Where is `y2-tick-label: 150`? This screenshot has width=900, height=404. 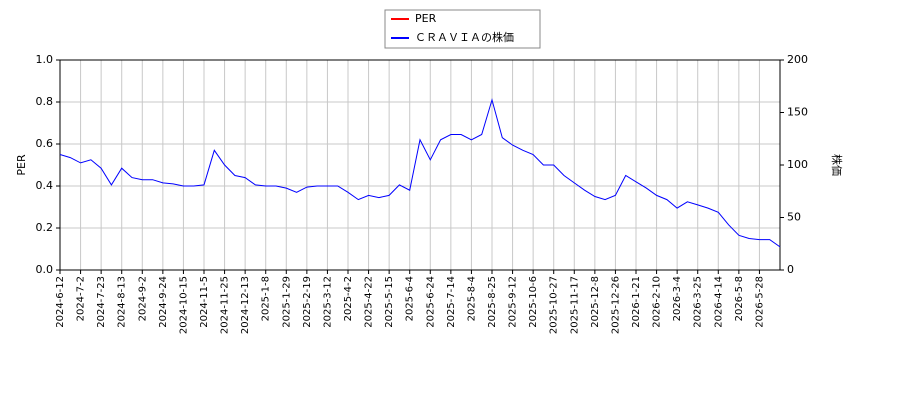 y2-tick-label: 150 is located at coordinates (797, 112).